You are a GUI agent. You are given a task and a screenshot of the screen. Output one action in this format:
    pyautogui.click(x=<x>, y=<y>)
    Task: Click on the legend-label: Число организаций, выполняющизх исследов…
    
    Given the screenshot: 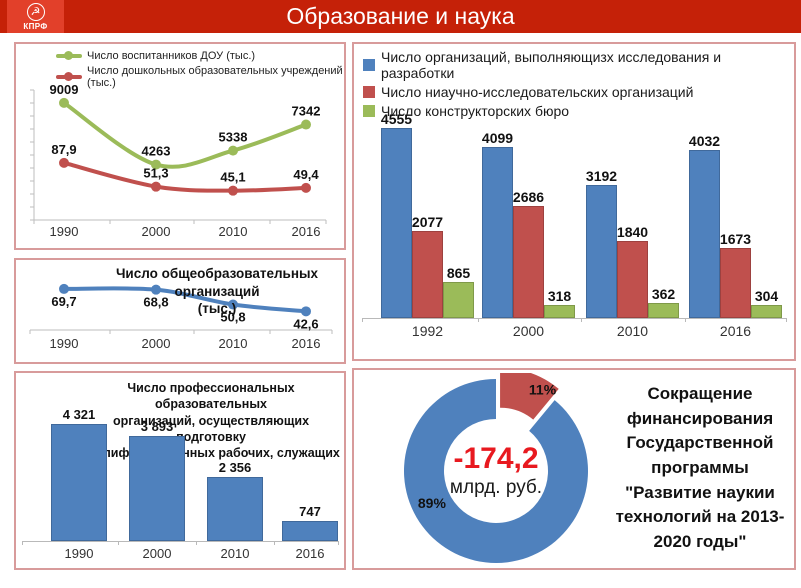 What is the action you would take?
    pyautogui.click(x=551, y=65)
    